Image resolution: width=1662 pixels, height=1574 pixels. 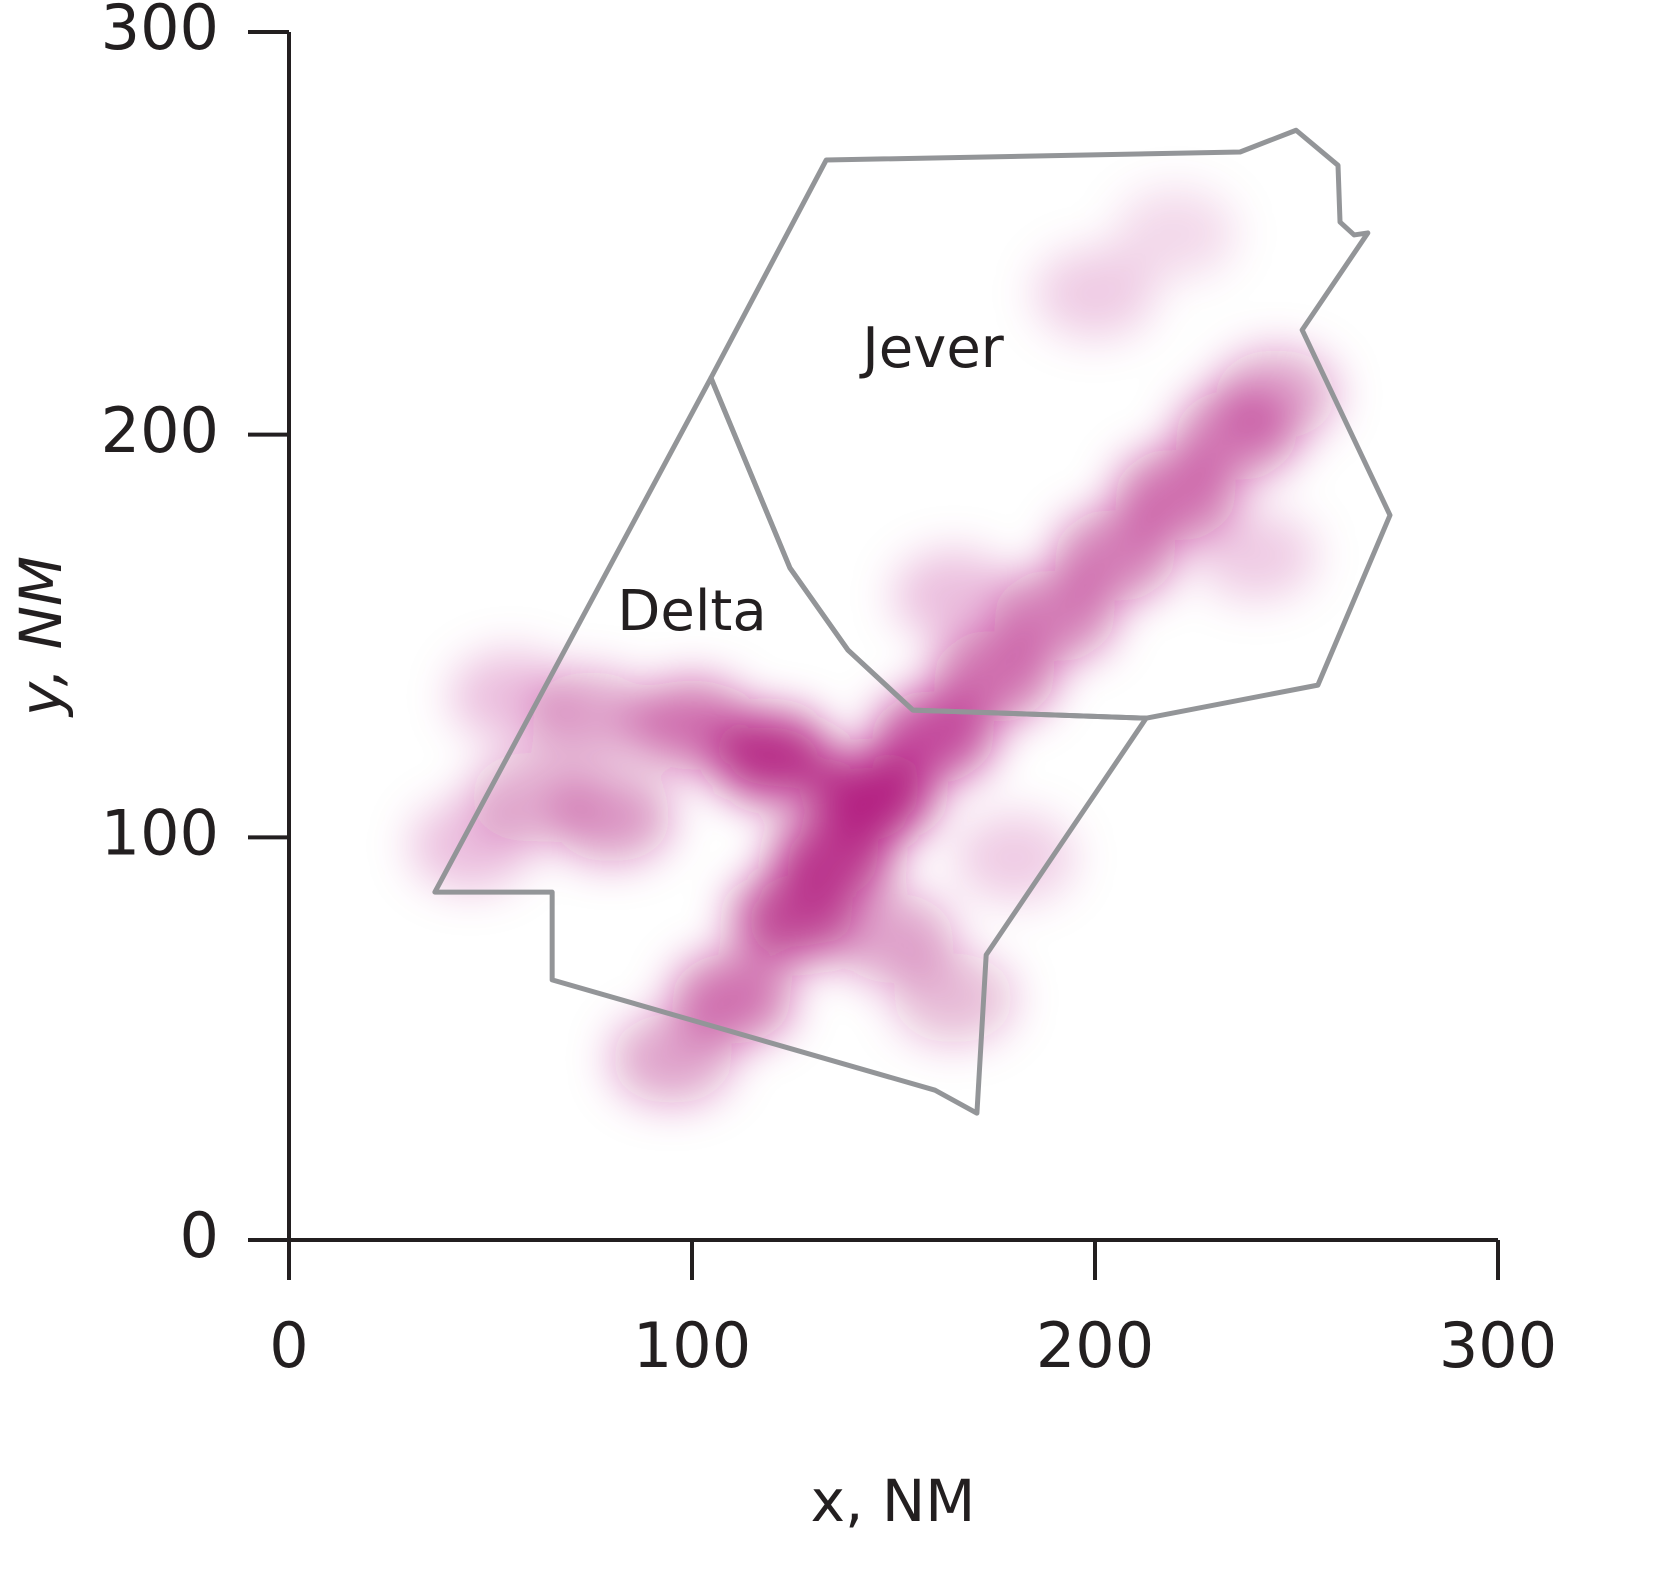 I want to click on y-tick-label: 100, so click(x=160, y=832).